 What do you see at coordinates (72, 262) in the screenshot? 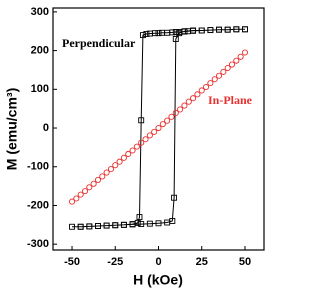
I see `x-tick-label: -50` at bounding box center [72, 262].